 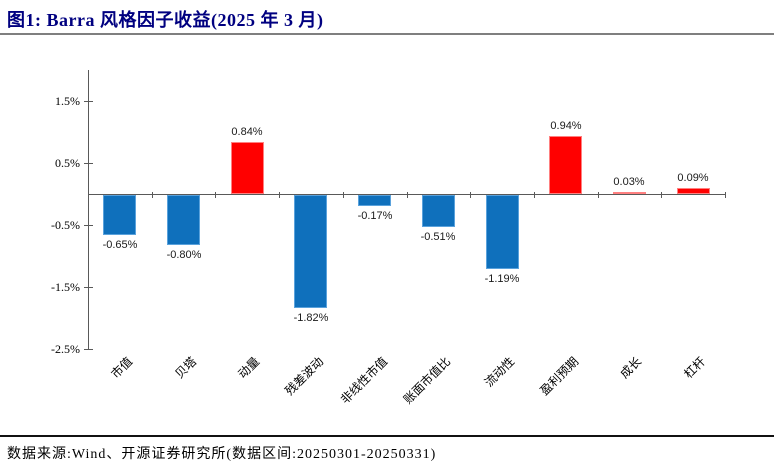 What do you see at coordinates (427, 380) in the screenshot?
I see `x-axis-category-label: 账面市值比` at bounding box center [427, 380].